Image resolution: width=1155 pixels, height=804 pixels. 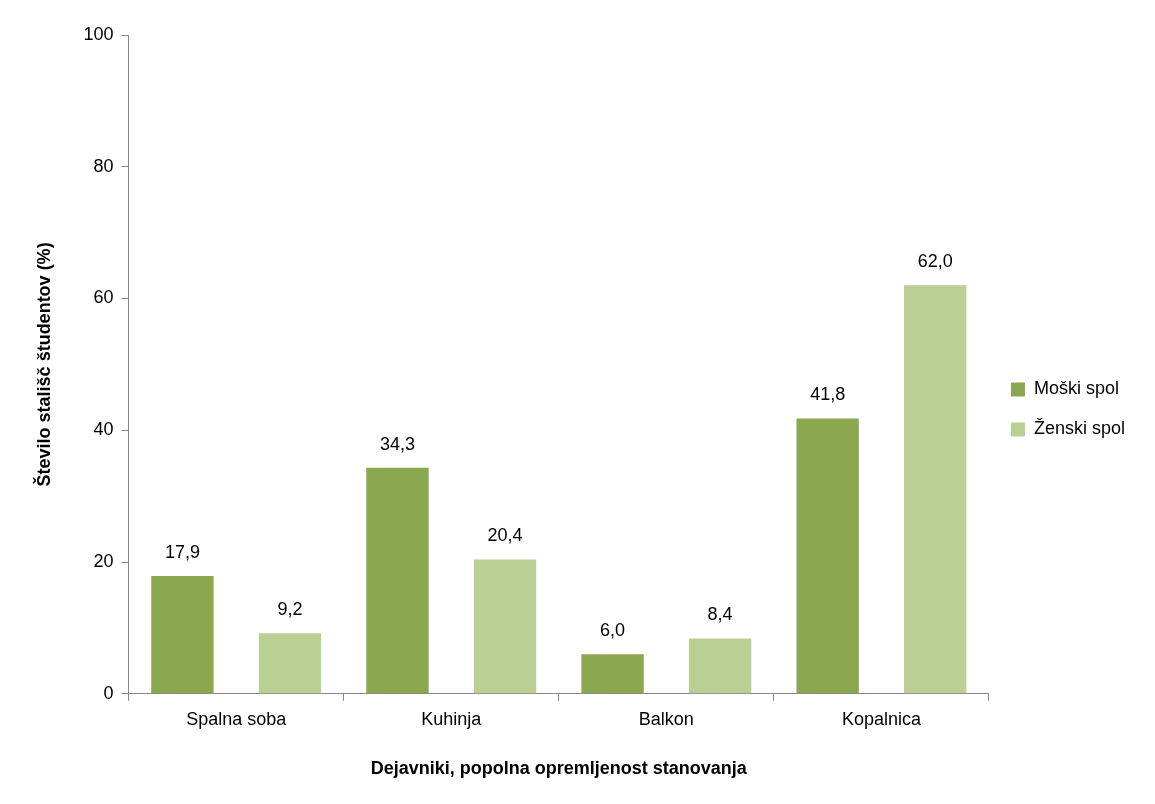 What do you see at coordinates (559, 768) in the screenshot?
I see `x-axis-title: Dejavniki, popolna opremljenost stanovanja` at bounding box center [559, 768].